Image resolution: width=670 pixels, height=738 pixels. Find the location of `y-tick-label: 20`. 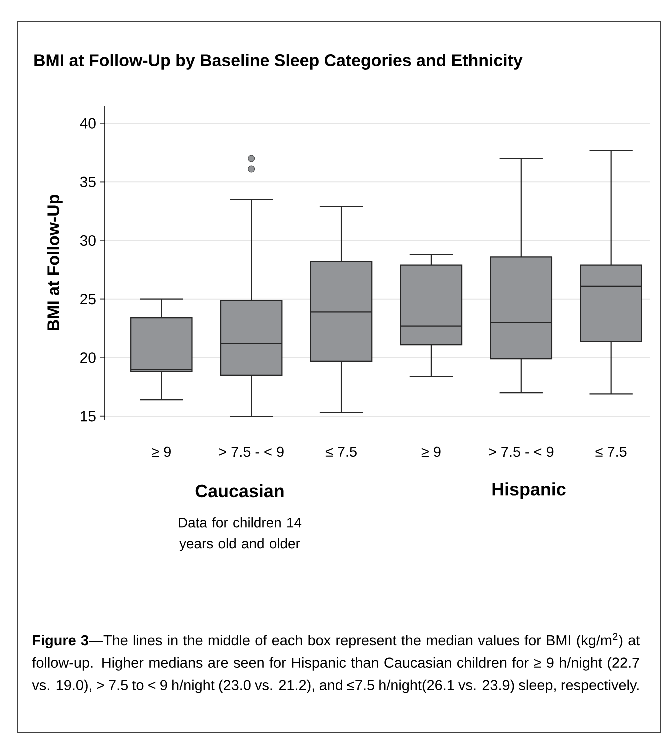

y-tick-label: 20 is located at coordinates (88, 358).